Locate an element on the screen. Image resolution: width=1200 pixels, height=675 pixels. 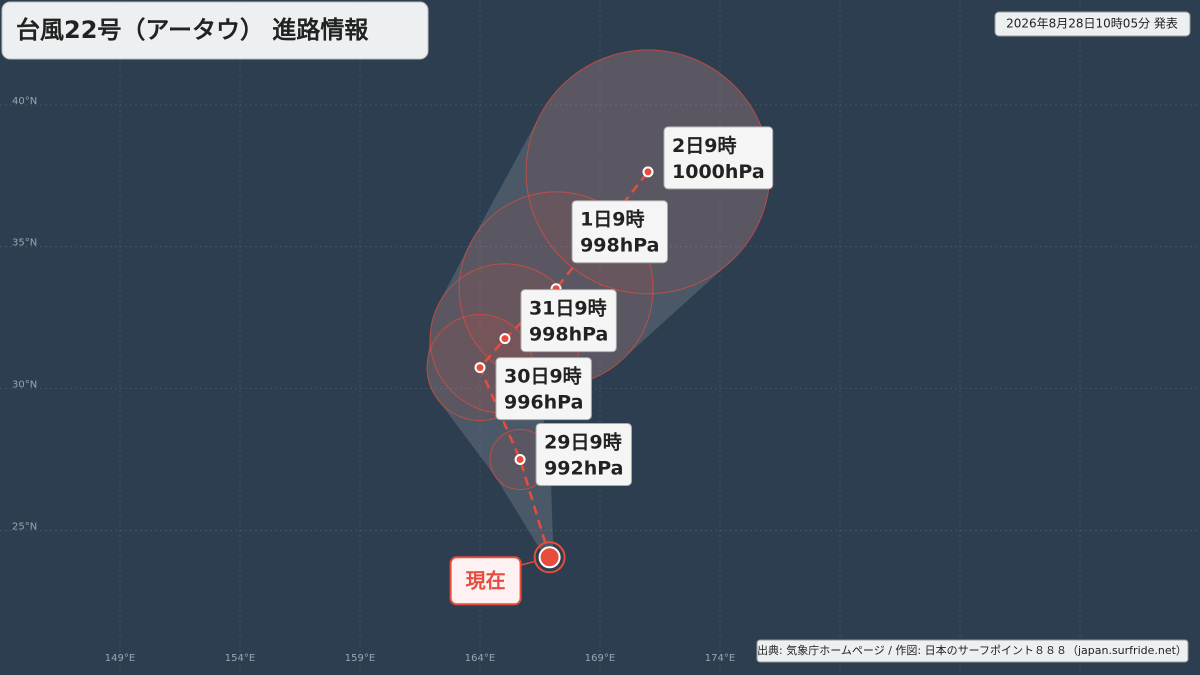
lon-label: 154°E is located at coordinates (240, 658).